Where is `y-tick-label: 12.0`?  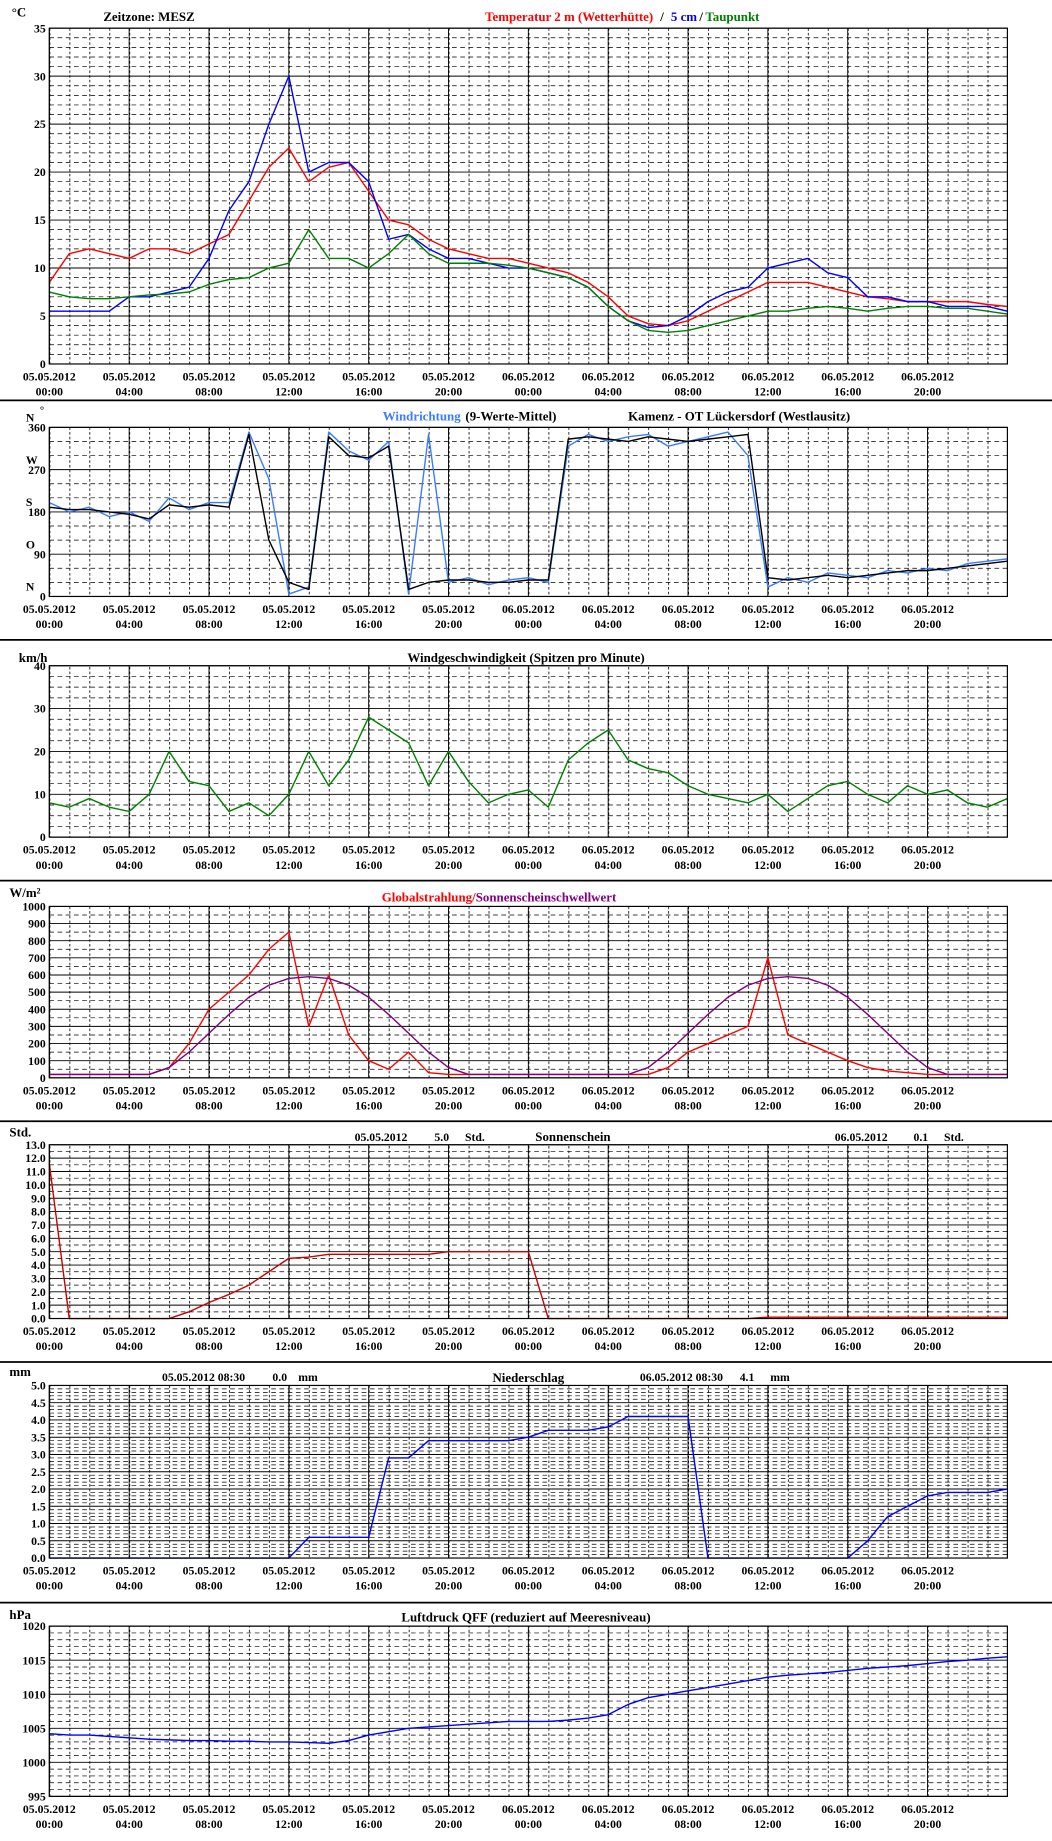 y-tick-label: 12.0 is located at coordinates (35, 1158).